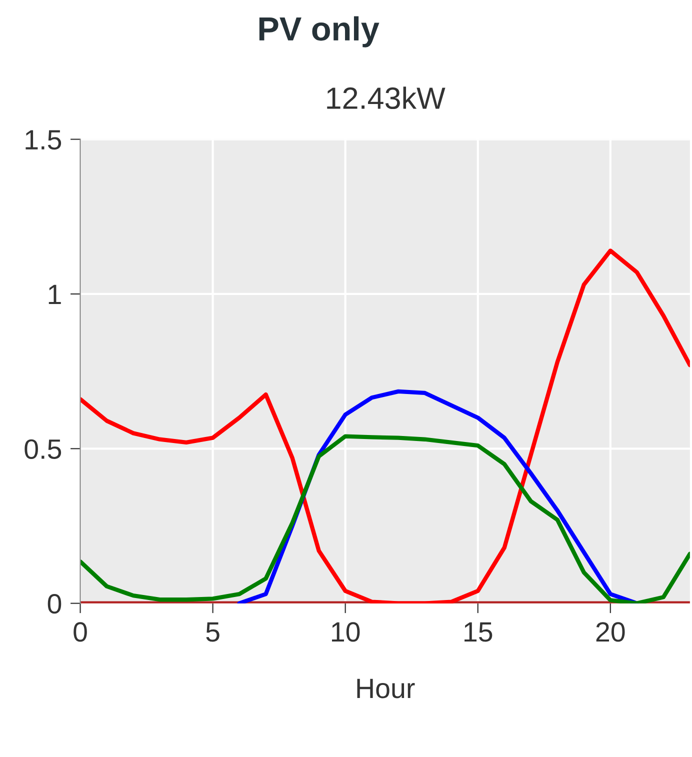  I want to click on x-tick-label: 5, so click(213, 632).